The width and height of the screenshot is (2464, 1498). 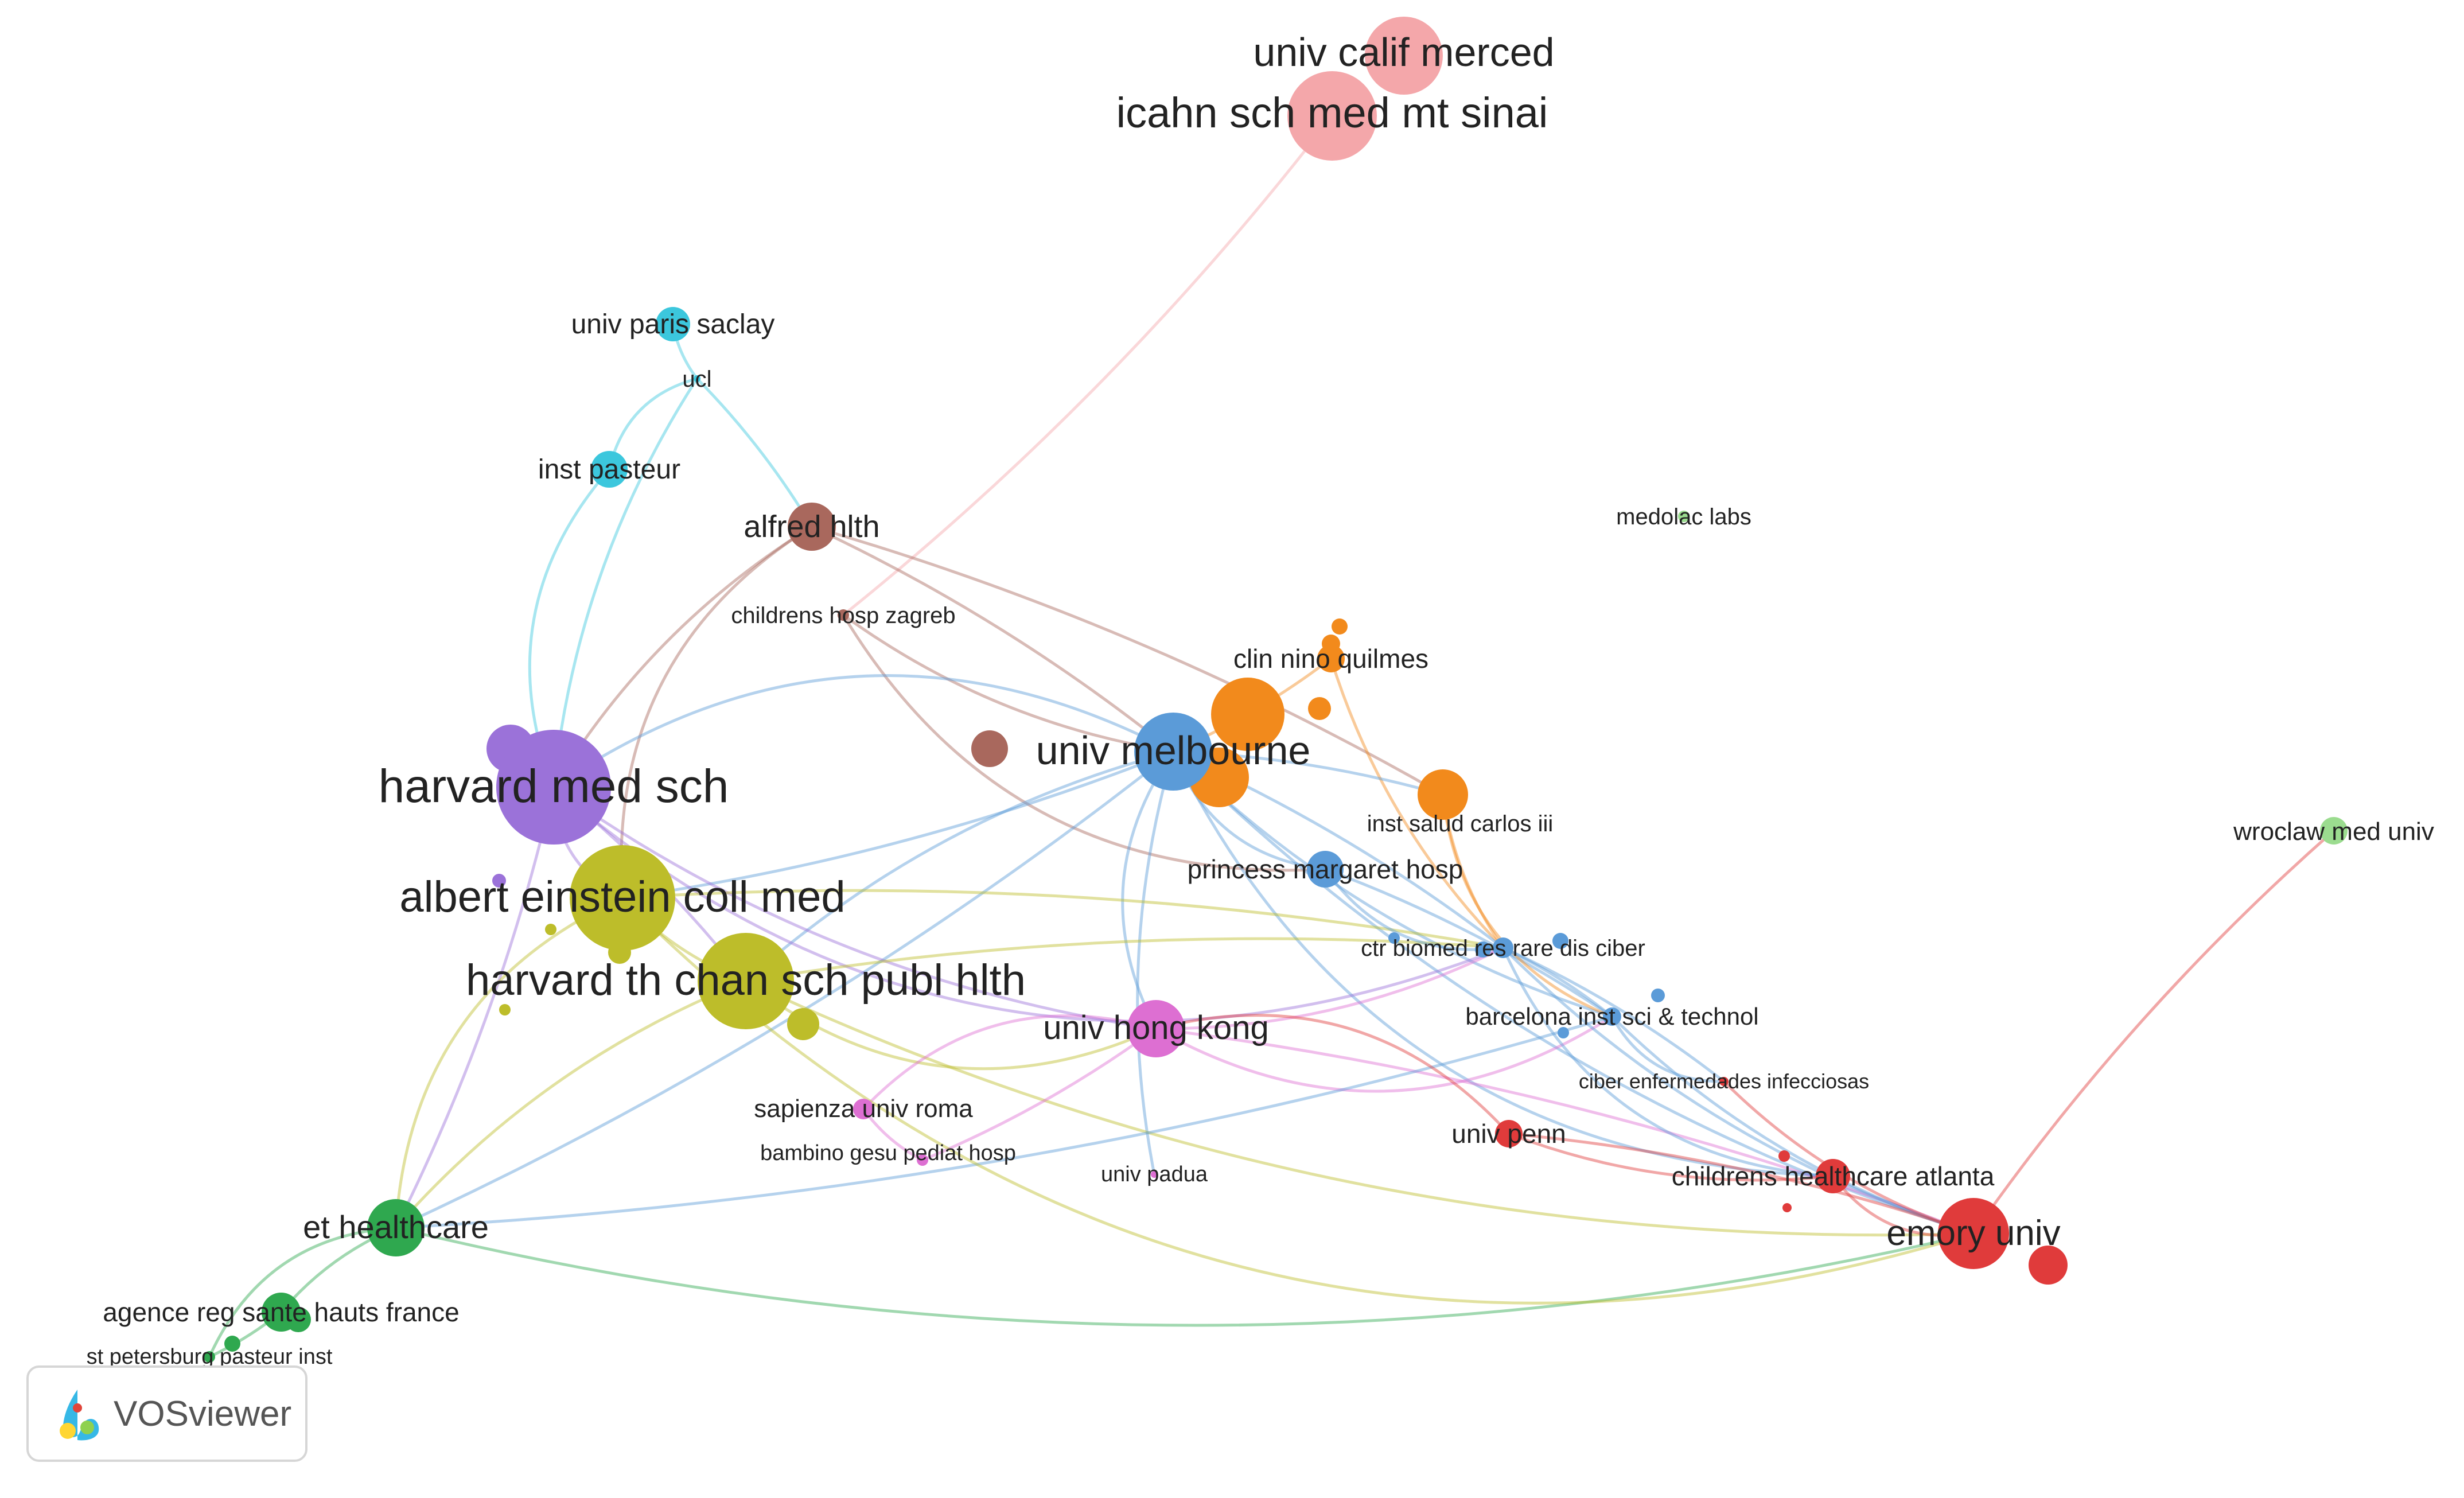 What do you see at coordinates (509, 1062) in the screenshot?
I see `link-albert-einstein-coll-med-et-healthcare` at bounding box center [509, 1062].